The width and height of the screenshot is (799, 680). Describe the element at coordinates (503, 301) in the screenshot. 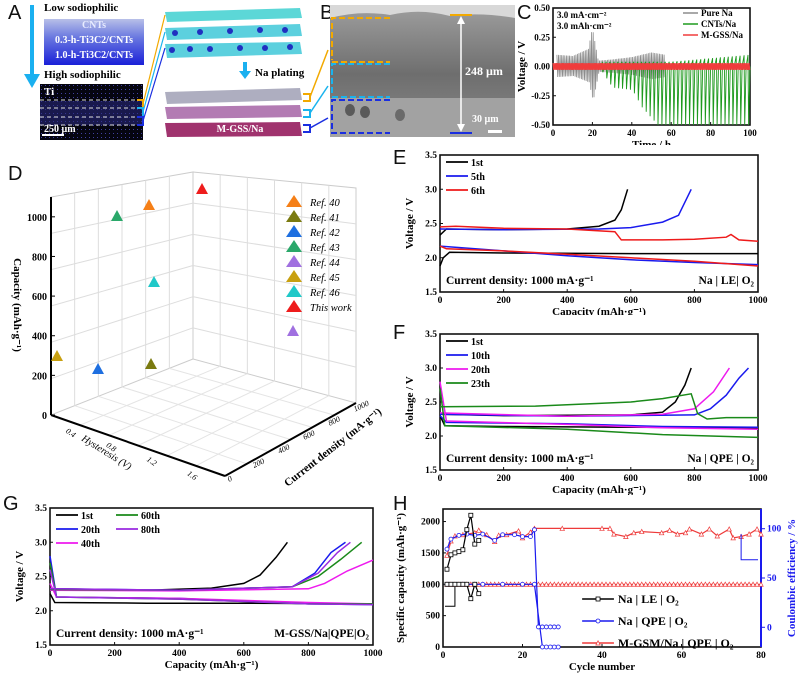

I see `x-tick-label: 200` at that location.